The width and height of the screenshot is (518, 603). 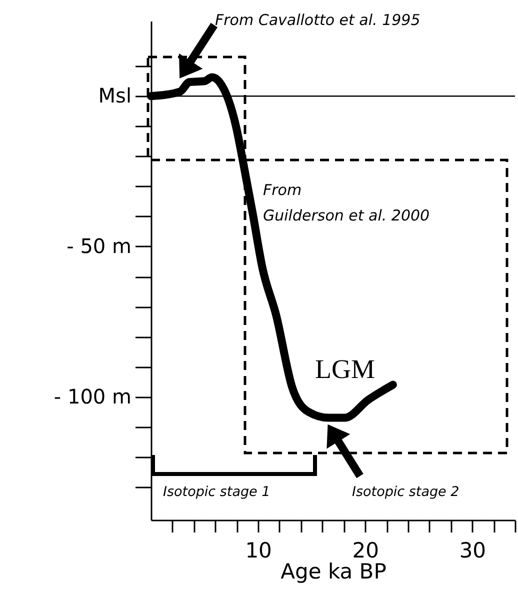 What do you see at coordinates (317, 20) in the screenshot?
I see `annotation: From Cavallotto et al. 1995` at bounding box center [317, 20].